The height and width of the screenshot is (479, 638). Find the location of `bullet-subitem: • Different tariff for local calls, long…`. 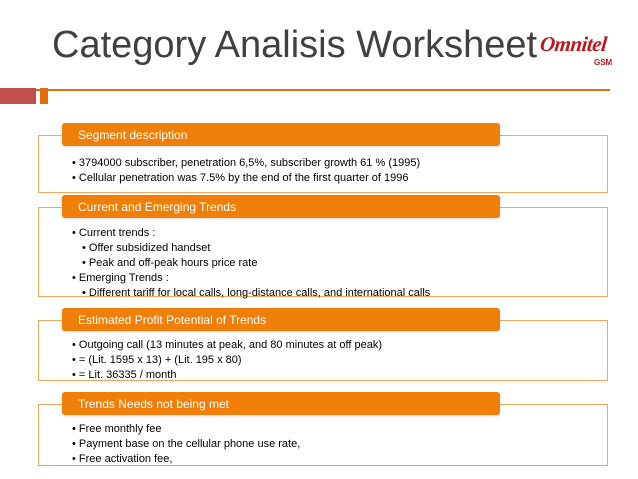

bullet-subitem: • Different tariff for local calls, long… is located at coordinates (256, 293).